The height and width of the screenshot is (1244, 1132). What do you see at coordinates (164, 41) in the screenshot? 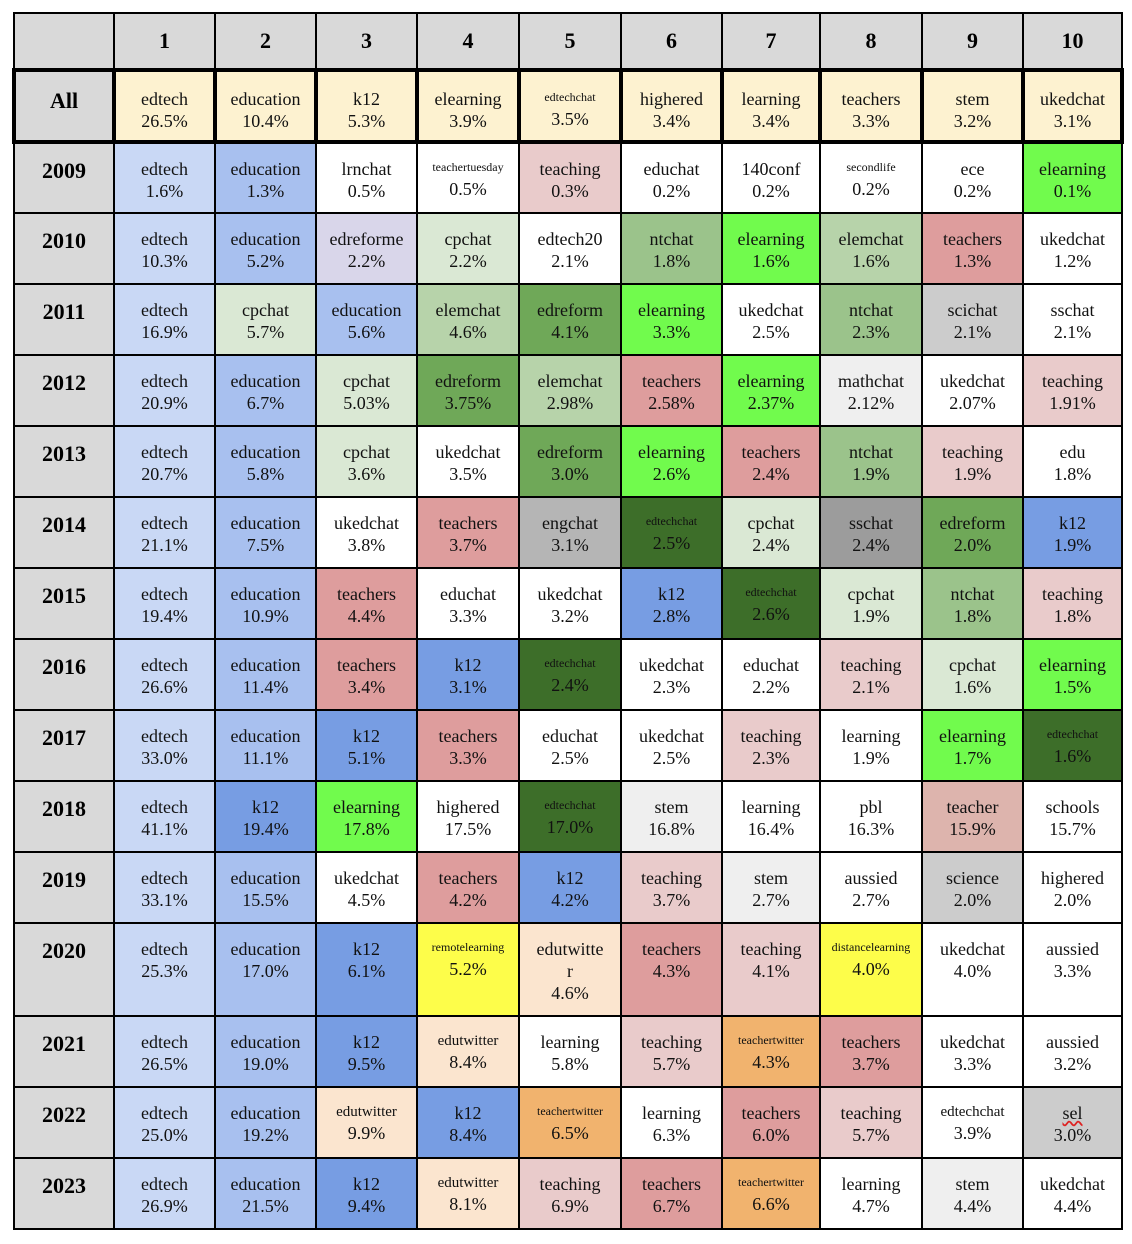
I see `rank-header: 1` at bounding box center [164, 41].